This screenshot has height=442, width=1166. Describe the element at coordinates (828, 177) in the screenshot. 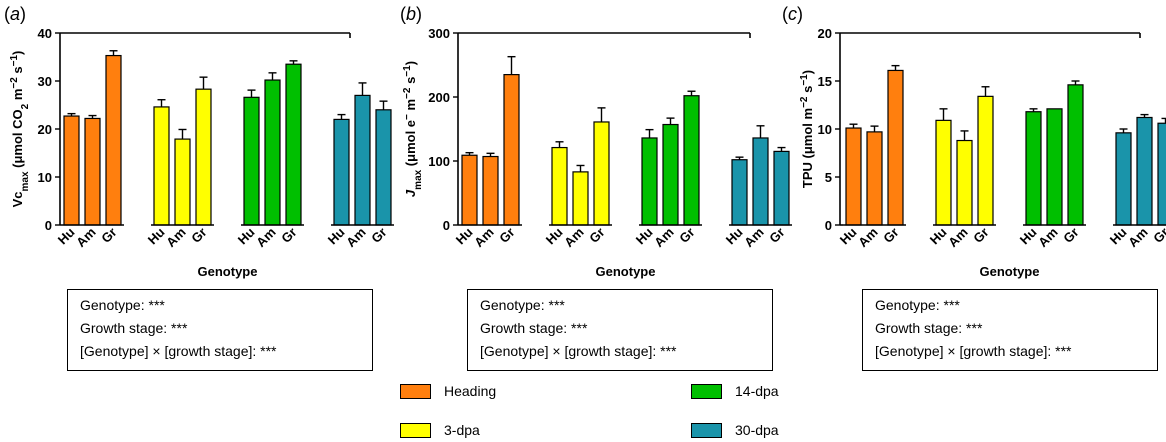

I see `y-tick-label: 5` at that location.